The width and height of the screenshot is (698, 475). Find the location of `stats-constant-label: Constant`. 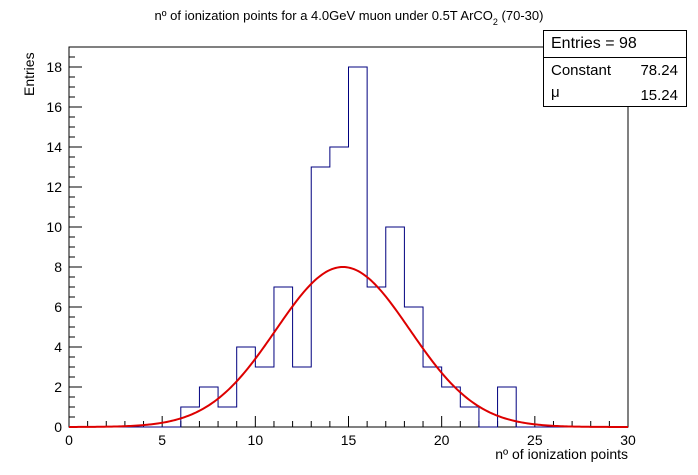

stats-constant-label: Constant is located at coordinates (581, 70).